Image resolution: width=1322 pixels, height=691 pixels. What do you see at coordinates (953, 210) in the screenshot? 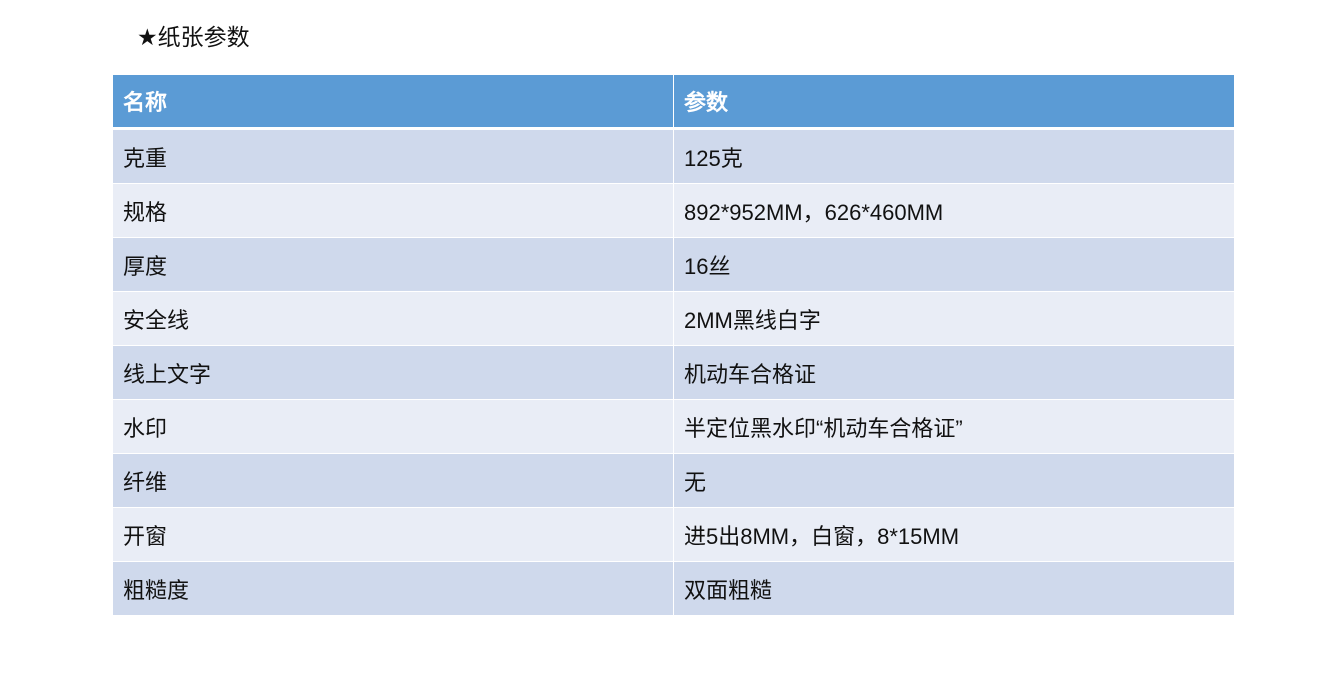
I see `cell-value: 892*952MM，626*460MM` at bounding box center [953, 210].